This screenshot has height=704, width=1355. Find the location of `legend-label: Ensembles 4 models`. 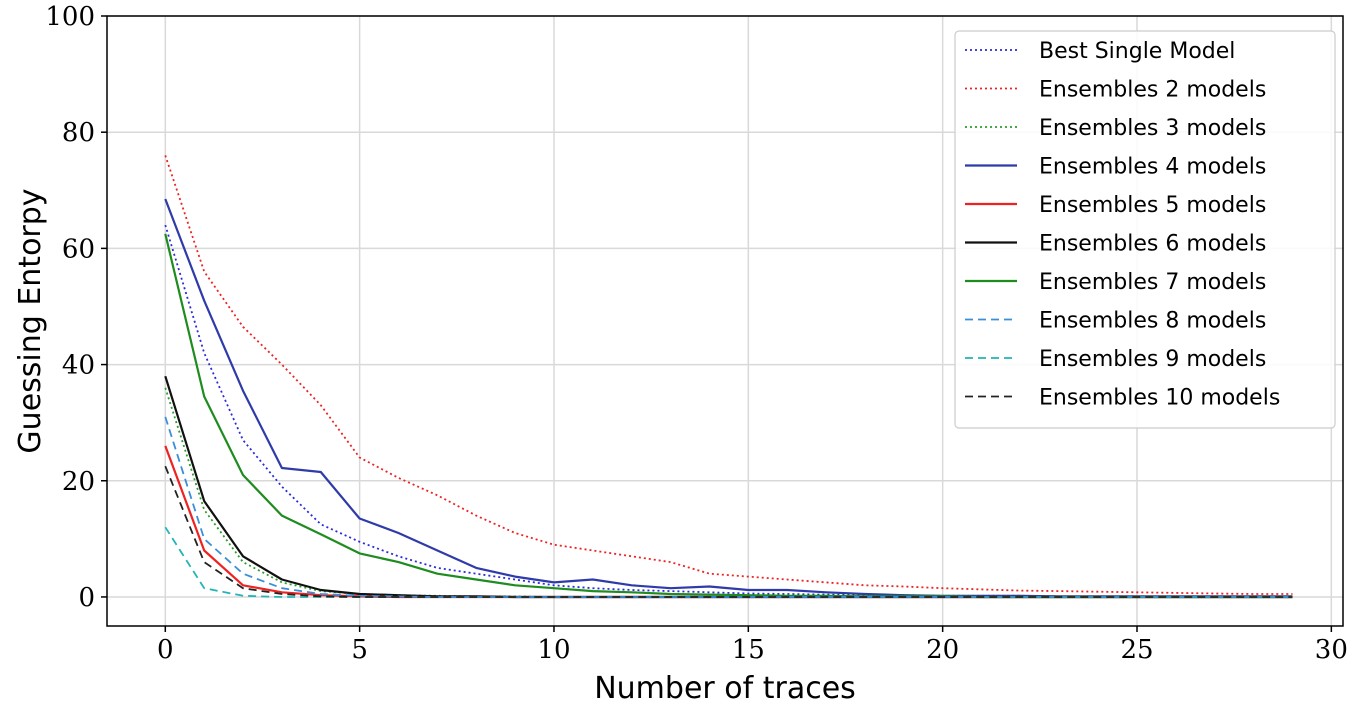

legend-label: Ensembles 4 models is located at coordinates (1152, 167).